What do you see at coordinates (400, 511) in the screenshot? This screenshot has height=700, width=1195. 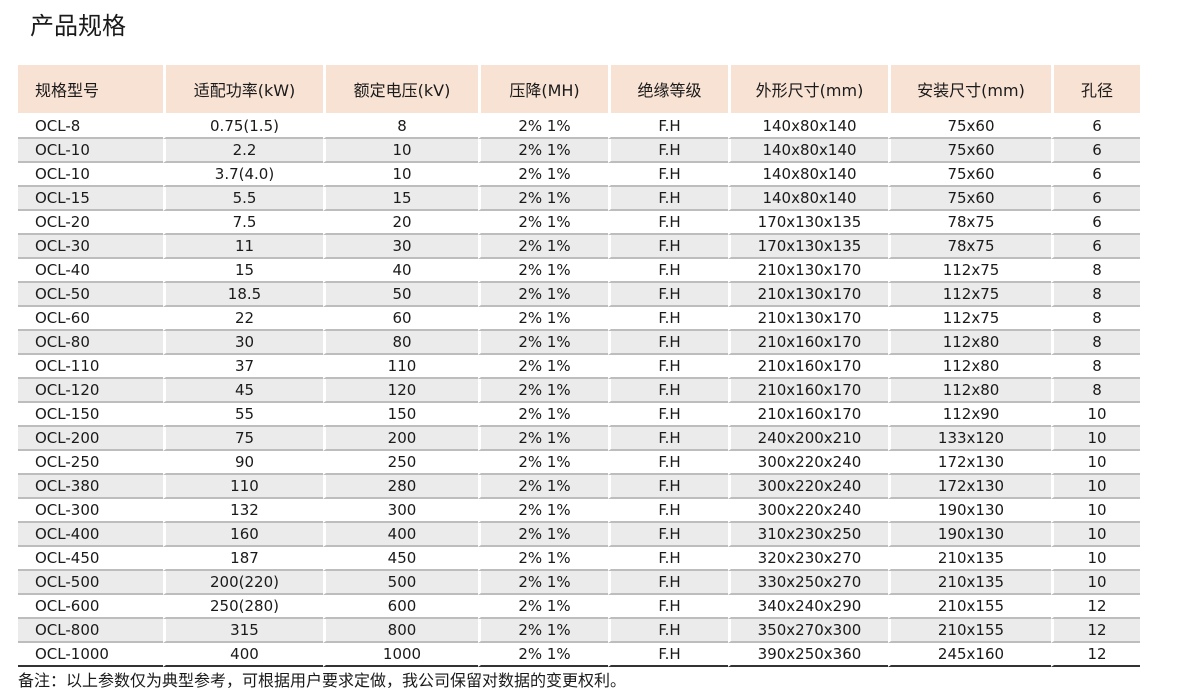 I see `cell-voltage: 300` at bounding box center [400, 511].